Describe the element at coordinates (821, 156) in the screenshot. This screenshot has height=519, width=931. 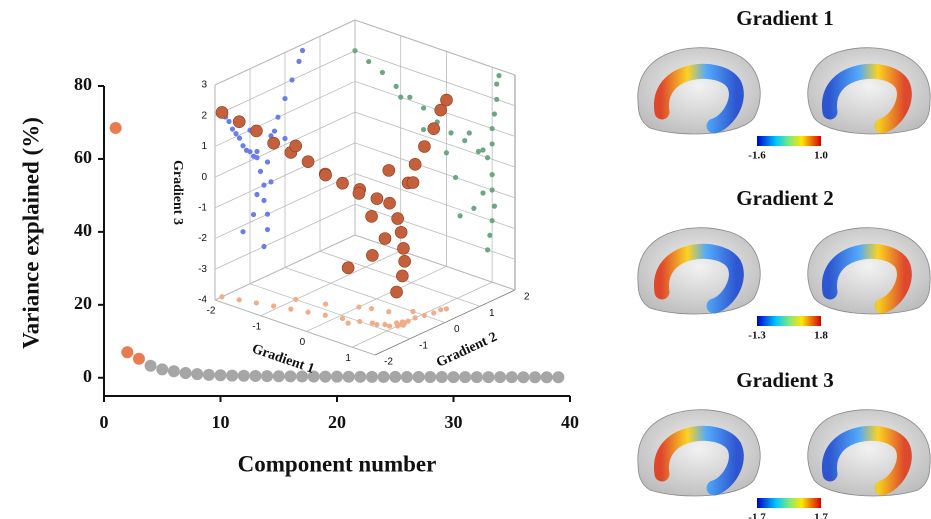
I see `colorbar-label: 1.0` at that location.